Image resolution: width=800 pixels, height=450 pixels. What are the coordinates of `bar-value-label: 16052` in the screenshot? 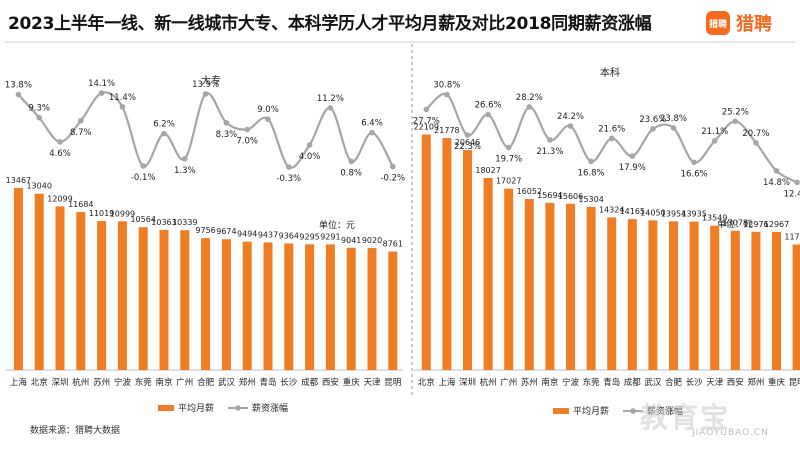 It's located at (529, 191).